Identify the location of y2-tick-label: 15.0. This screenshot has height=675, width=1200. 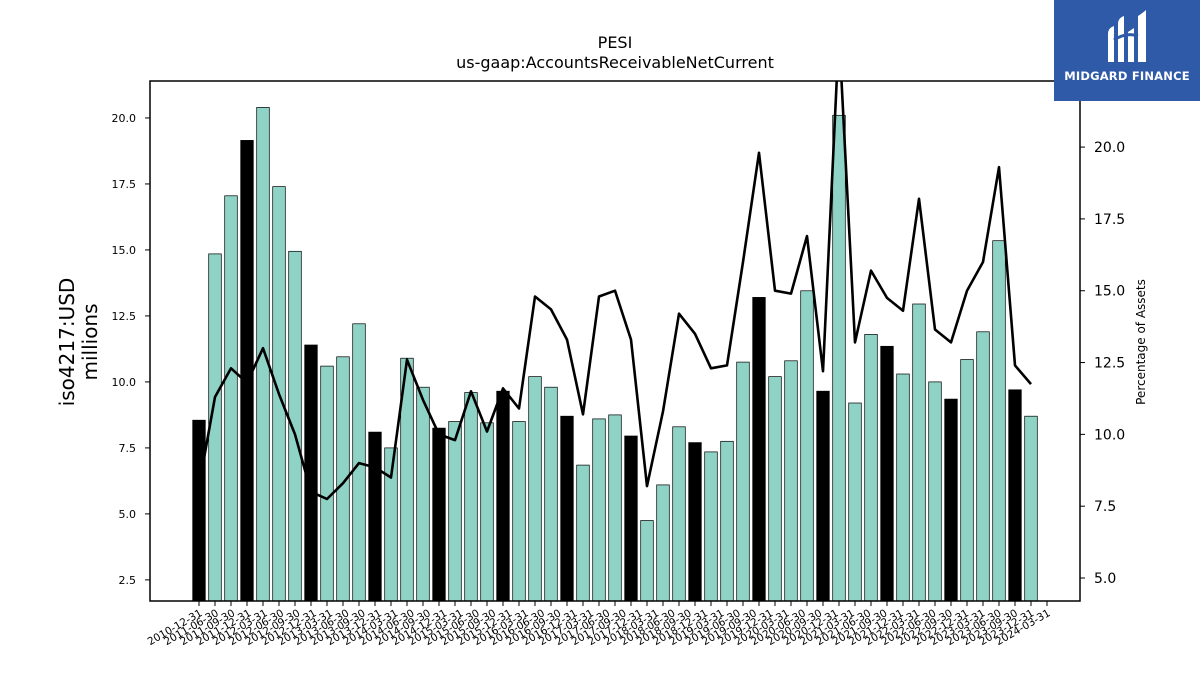
(1109, 292).